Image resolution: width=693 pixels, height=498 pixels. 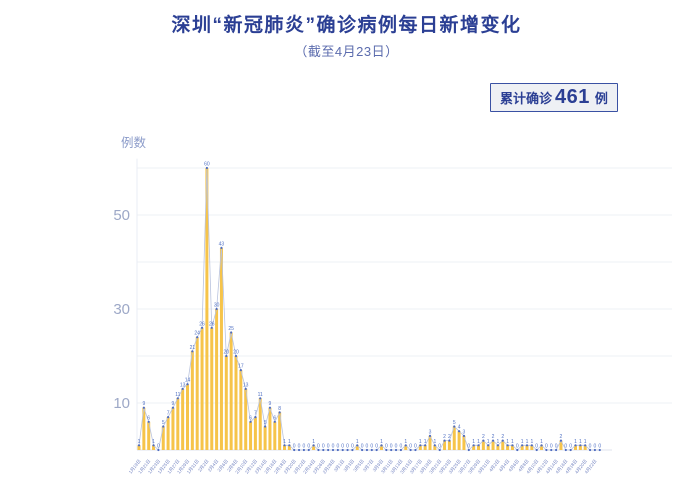 I want to click on value-label: 25, so click(x=231, y=329).